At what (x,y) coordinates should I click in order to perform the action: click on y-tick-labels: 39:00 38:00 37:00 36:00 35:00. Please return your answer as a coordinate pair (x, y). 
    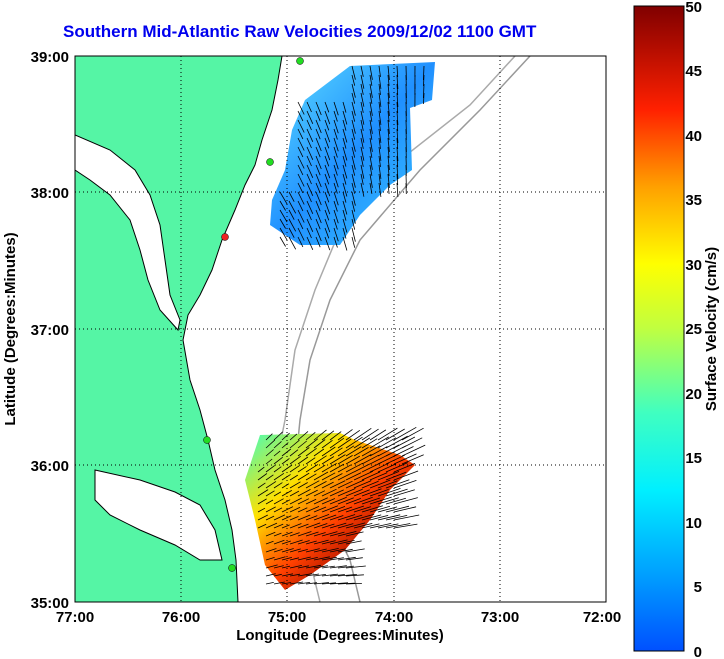
    Looking at the image, I should click on (50, 330).